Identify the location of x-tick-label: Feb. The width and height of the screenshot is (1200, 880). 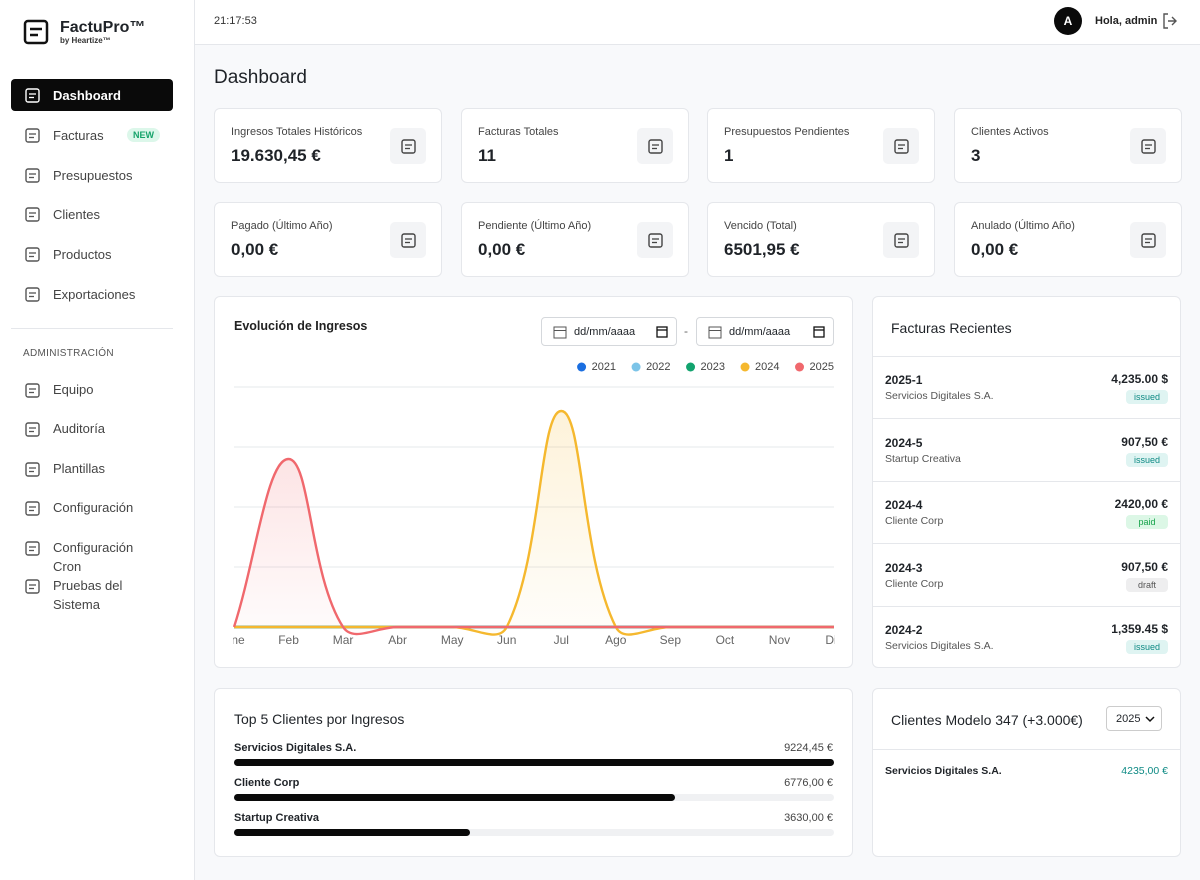
(288, 640).